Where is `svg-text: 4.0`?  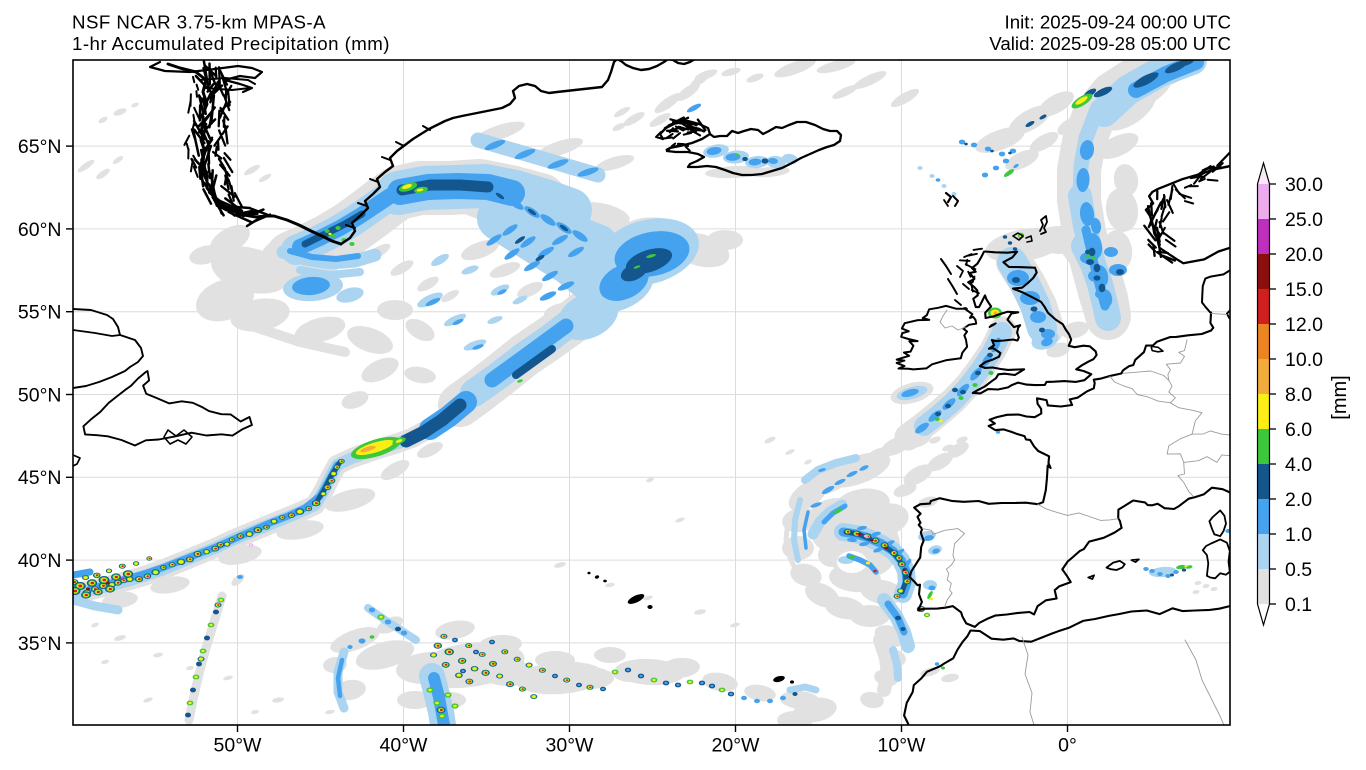 svg-text: 4.0 is located at coordinates (1298, 465).